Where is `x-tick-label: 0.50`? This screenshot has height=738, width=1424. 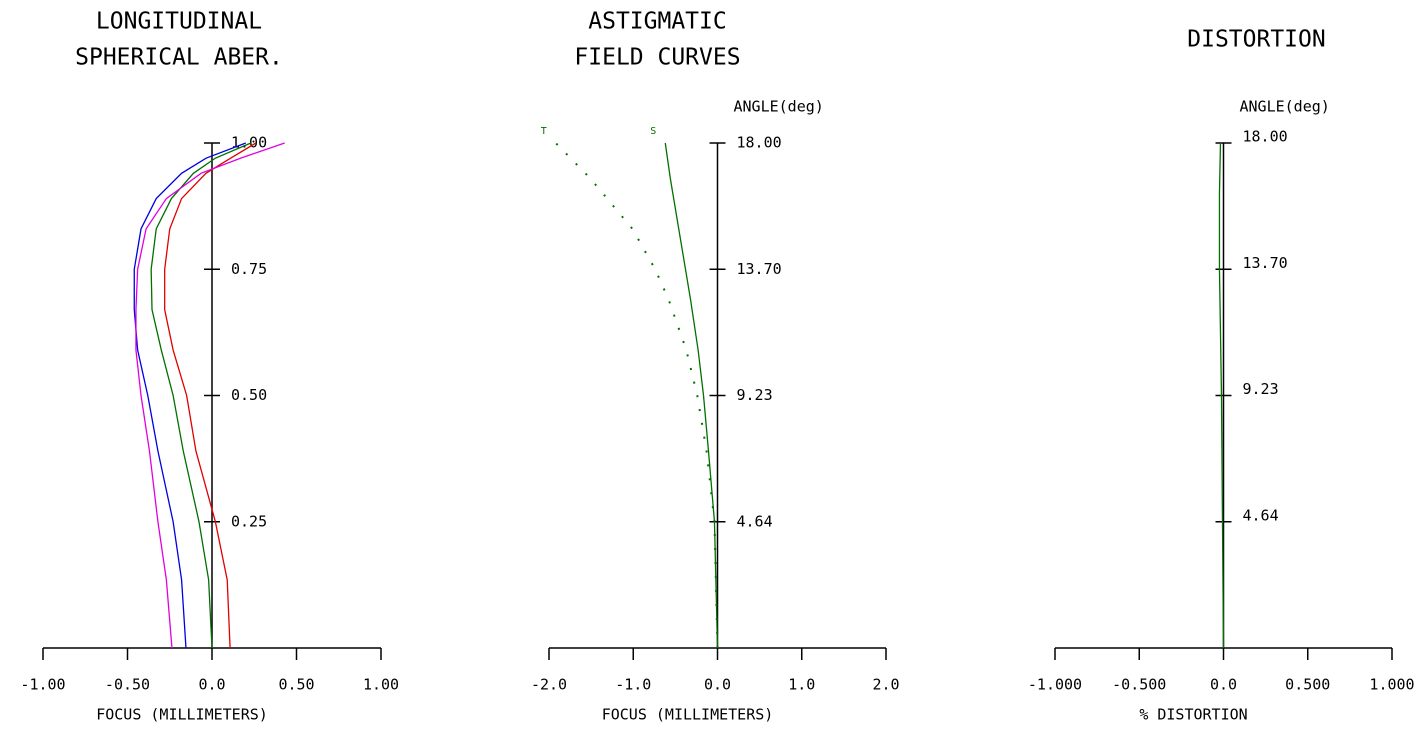 x-tick-label: 0.50 is located at coordinates (296, 685).